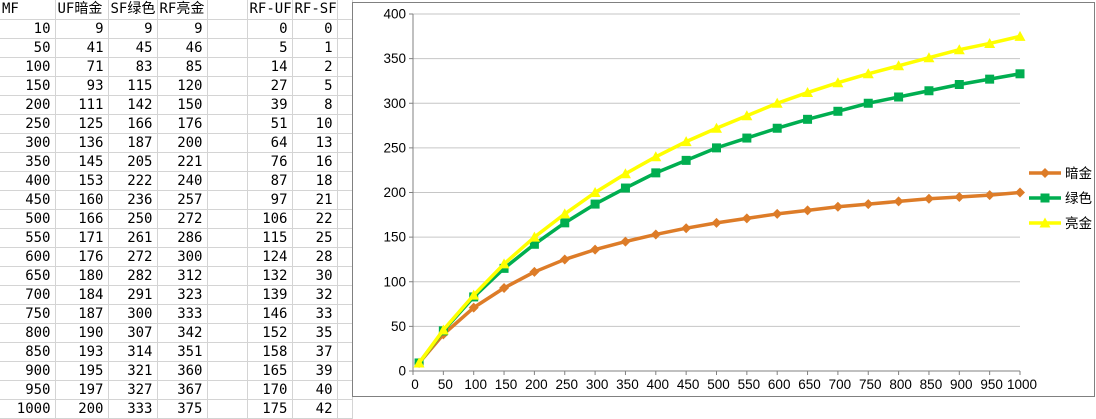  What do you see at coordinates (133, 67) in the screenshot?
I see `cell: 83` at bounding box center [133, 67].